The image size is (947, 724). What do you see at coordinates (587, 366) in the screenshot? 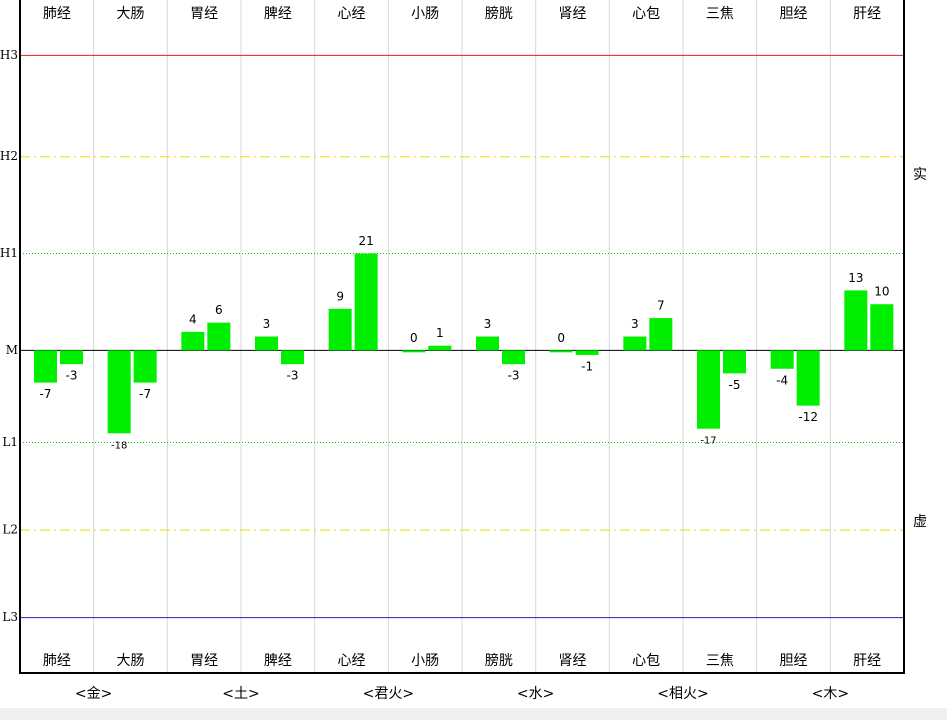
I see `value-label: -1` at bounding box center [587, 366].